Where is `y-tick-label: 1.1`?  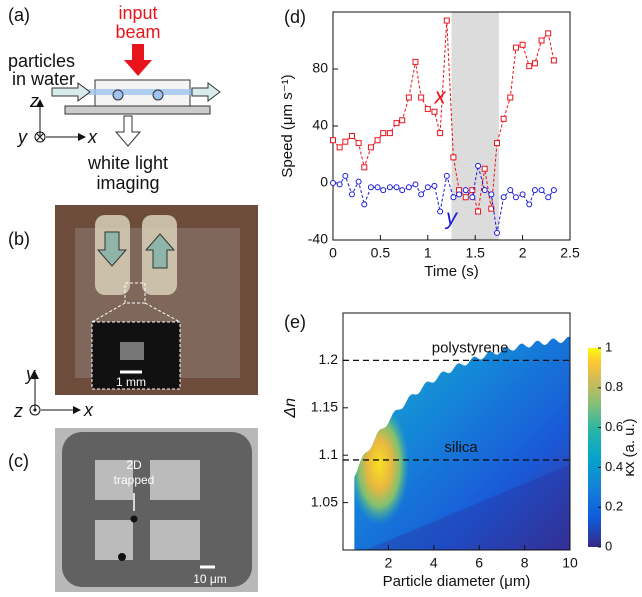 y-tick-label: 1.1 is located at coordinates (329, 454).